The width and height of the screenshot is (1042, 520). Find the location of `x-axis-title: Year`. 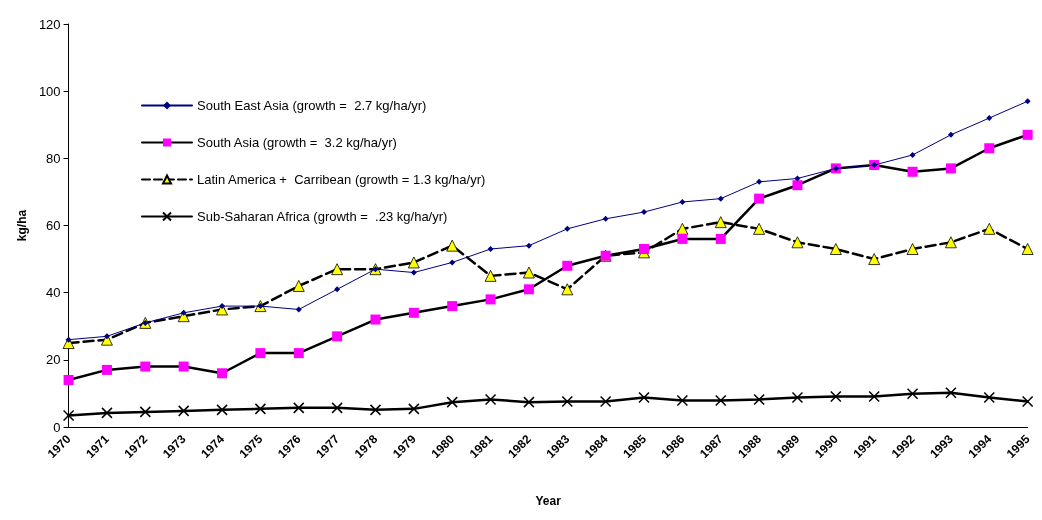

x-axis-title: Year is located at coordinates (548, 501).